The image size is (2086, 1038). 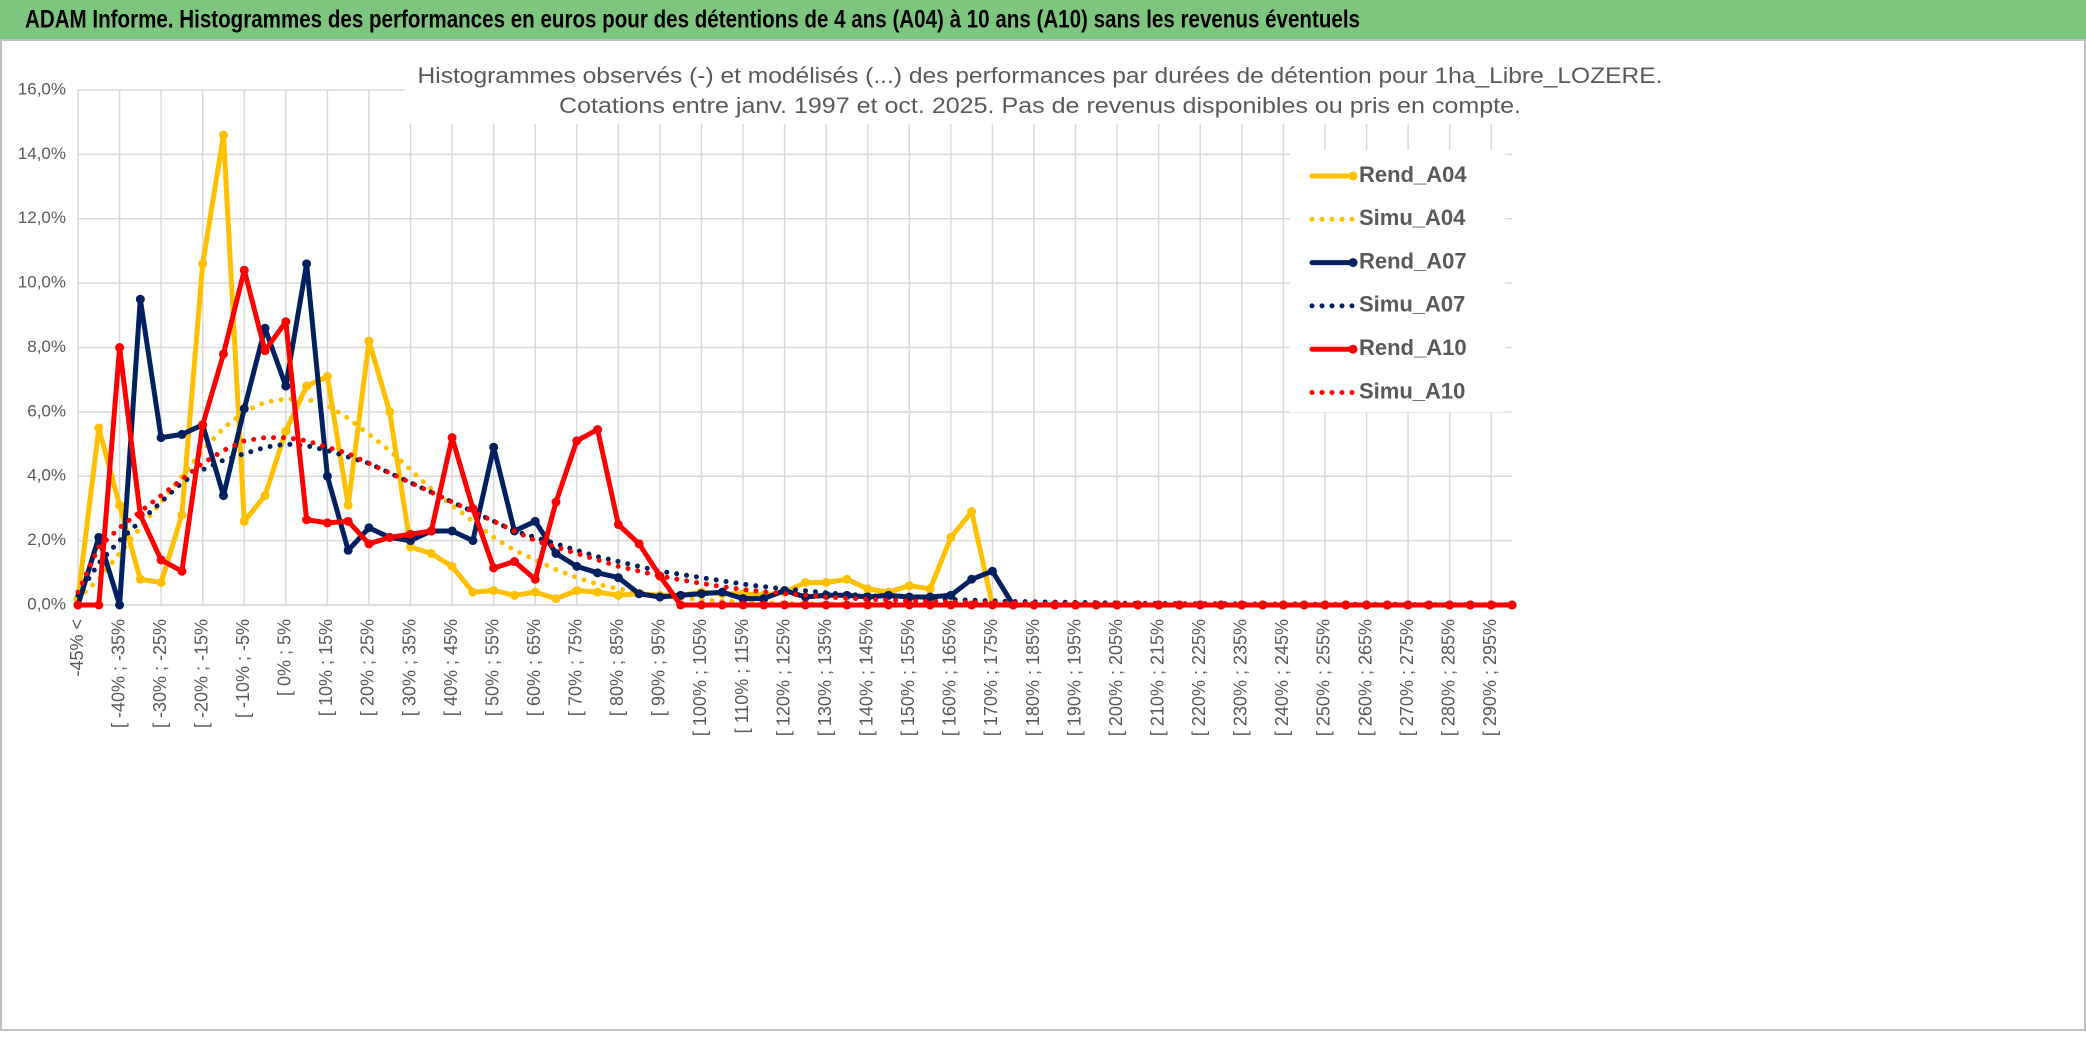 What do you see at coordinates (42, 217) in the screenshot?
I see `y-tick-label: 12,0%` at bounding box center [42, 217].